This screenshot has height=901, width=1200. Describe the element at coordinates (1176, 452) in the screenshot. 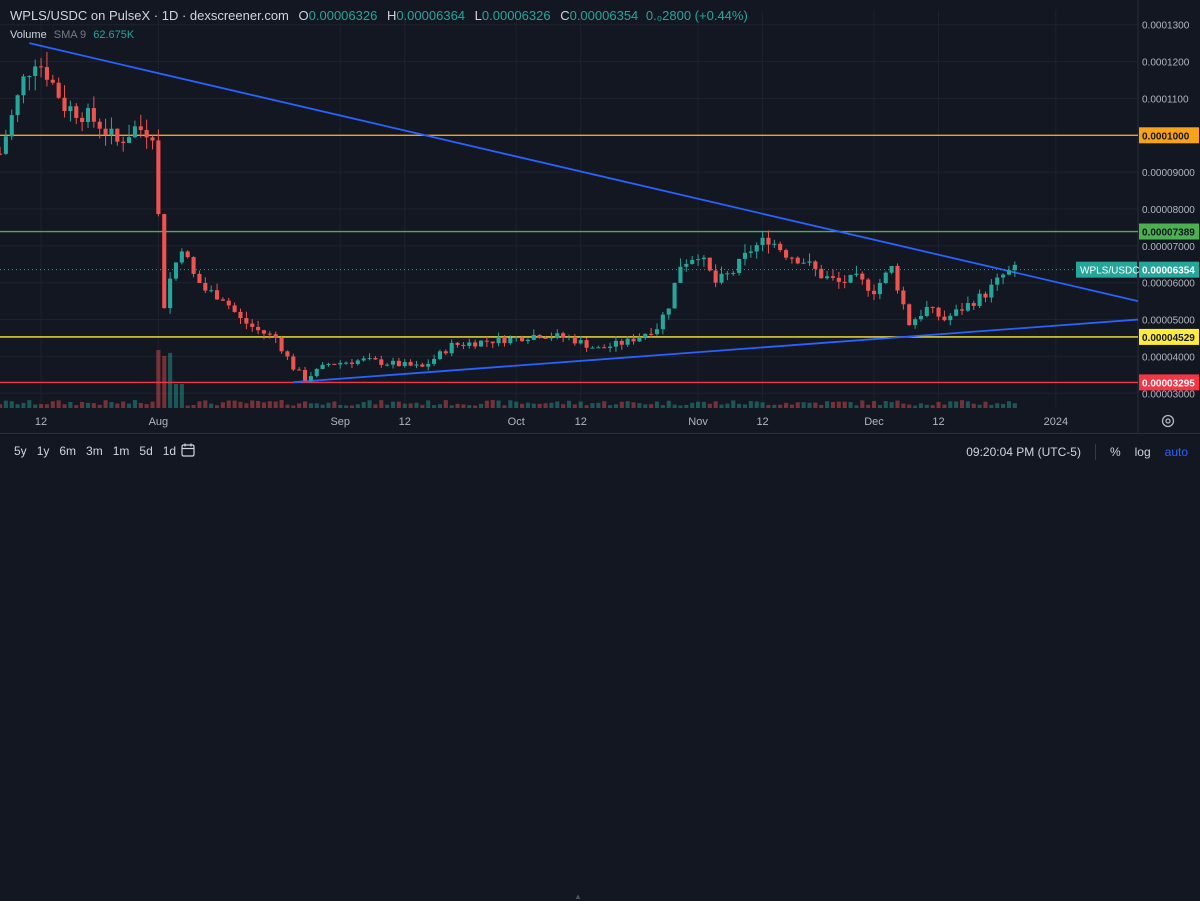

I see `auto-scale-toggle: auto` at that location.